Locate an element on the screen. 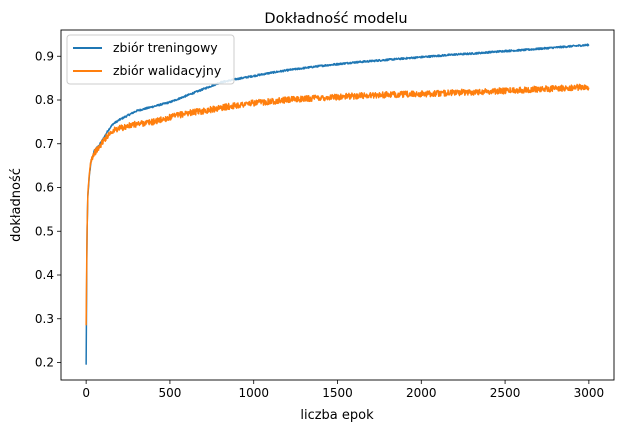  y-tick-label: 0.2 is located at coordinates (44, 363).